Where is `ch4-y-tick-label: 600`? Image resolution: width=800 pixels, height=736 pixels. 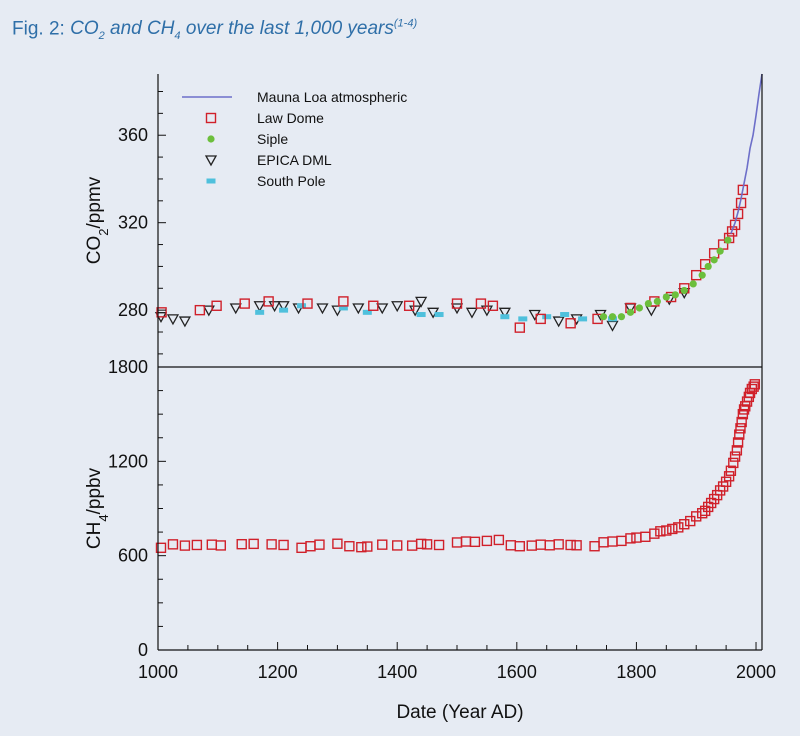 ch4-y-tick-label: 600 is located at coordinates (133, 556).